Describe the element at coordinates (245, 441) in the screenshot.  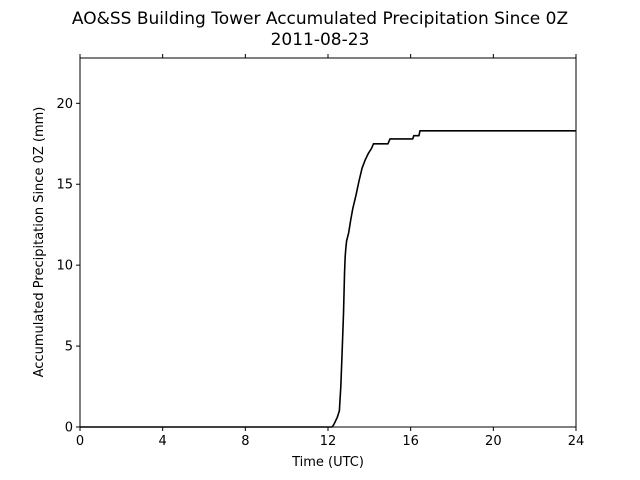
I see `x-tick-label: 8` at that location.